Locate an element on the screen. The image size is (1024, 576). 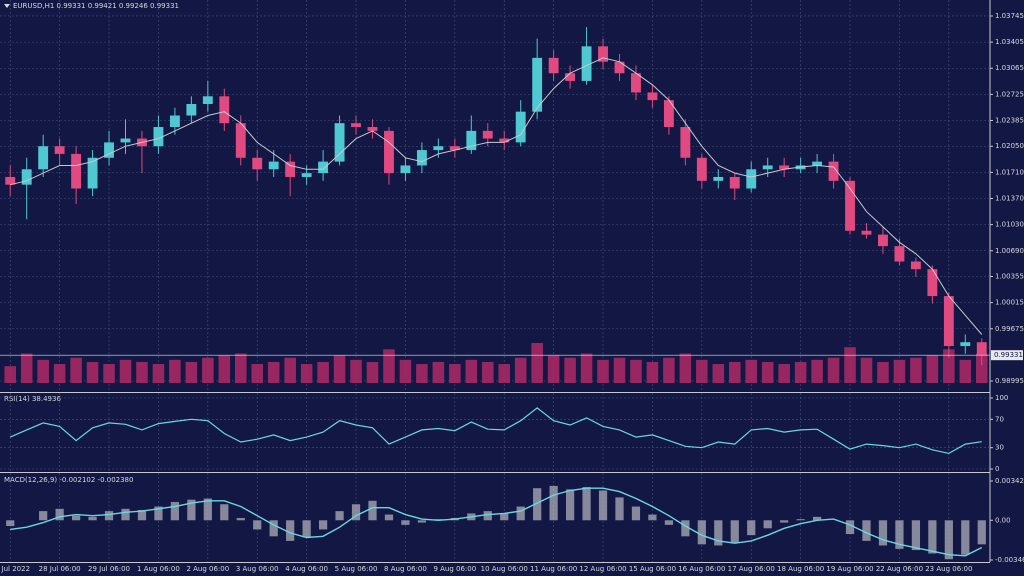
x-tick-label: 4 Aug 06:00 is located at coordinates (306, 569).